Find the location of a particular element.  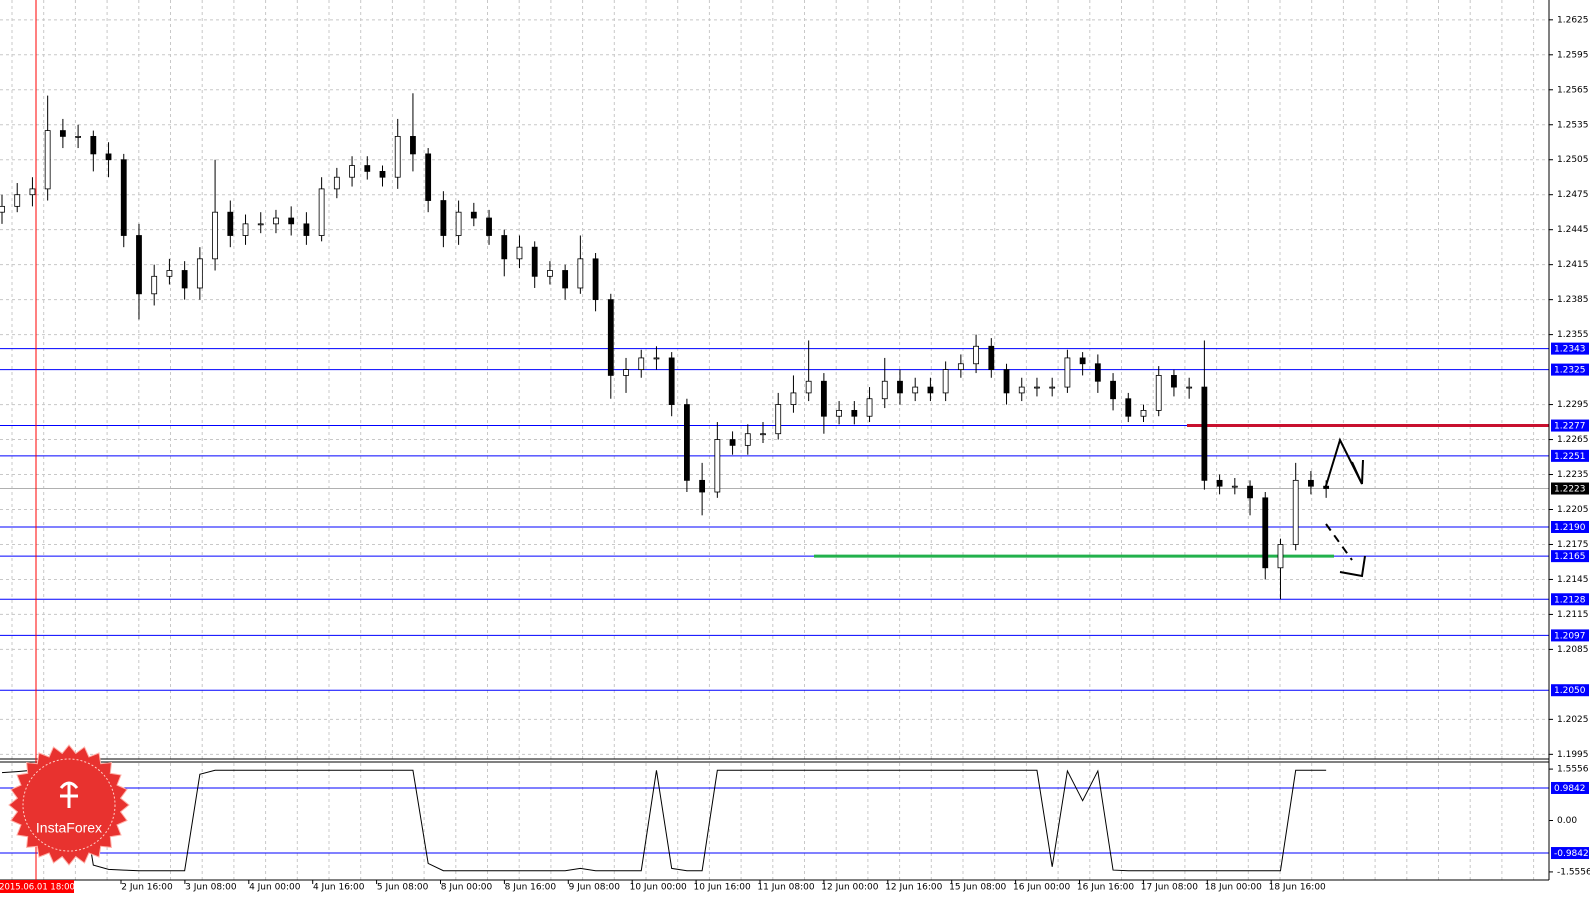

logo: InstaForex is located at coordinates (69, 805).